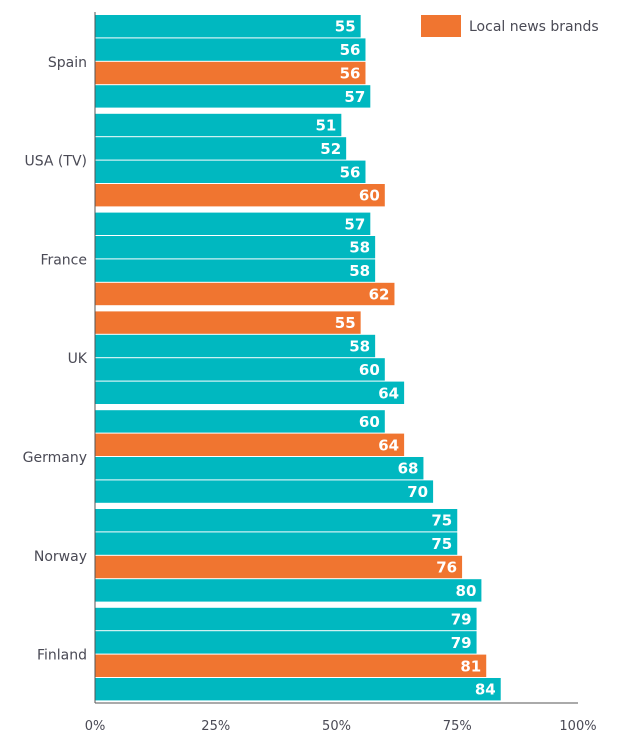 This screenshot has width=624, height=748. What do you see at coordinates (215, 726) in the screenshot?
I see `x-tick-label: 25%` at bounding box center [215, 726].